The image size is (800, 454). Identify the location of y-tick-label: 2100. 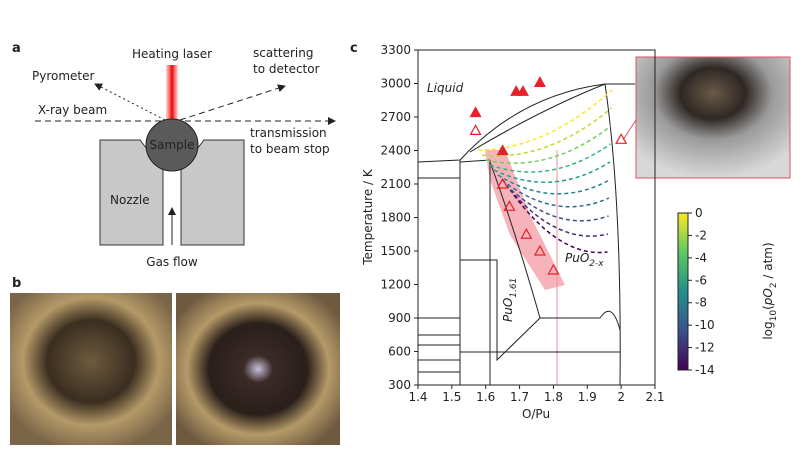
(395, 184).